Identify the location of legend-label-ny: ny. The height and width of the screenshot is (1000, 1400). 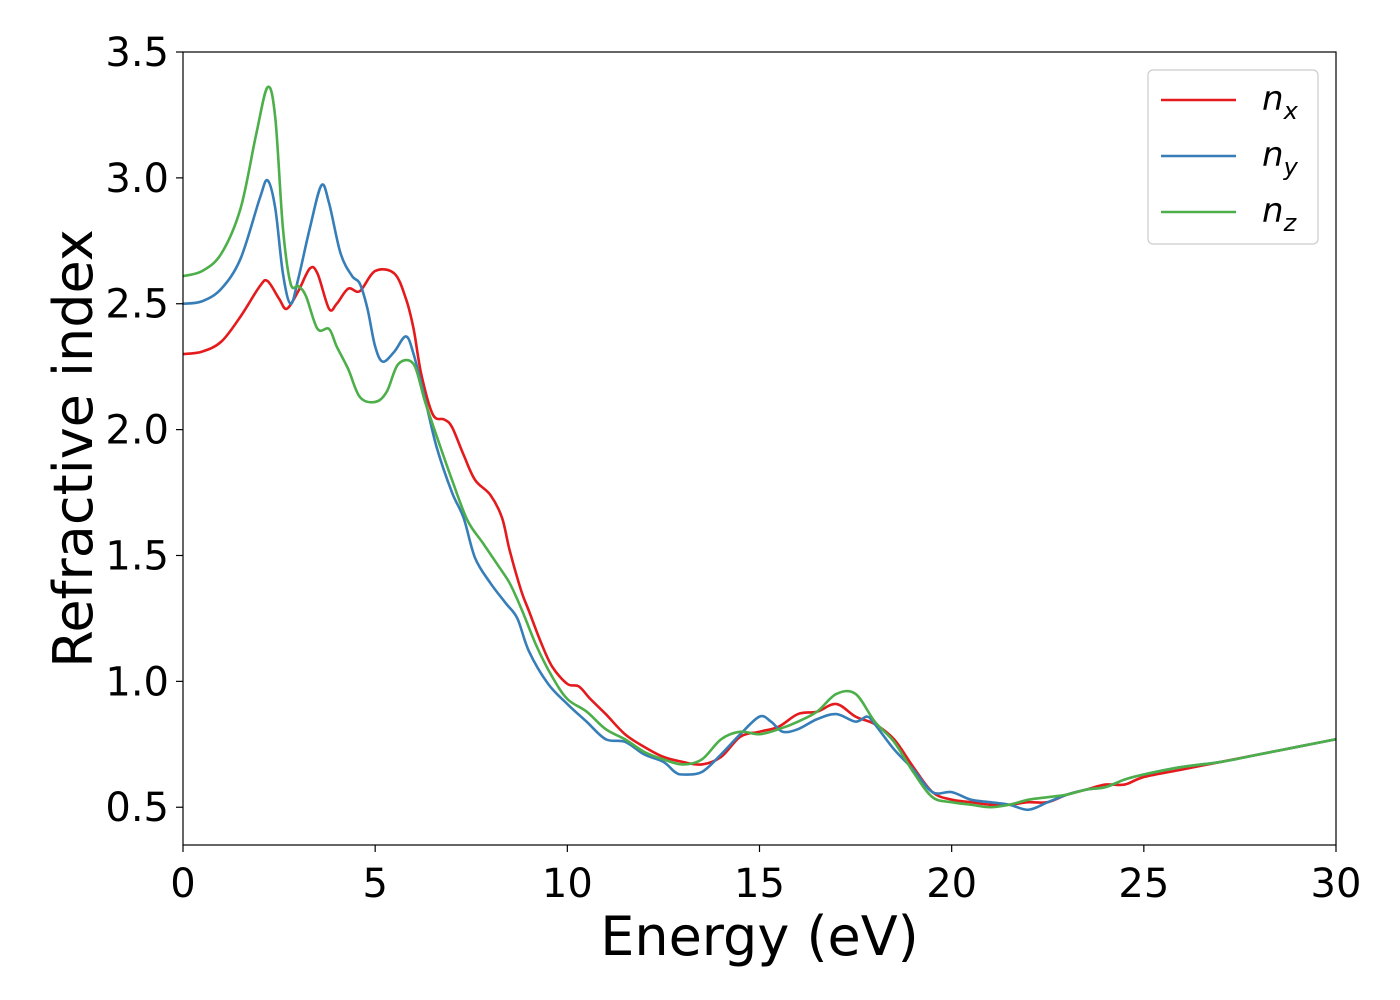
(1280, 158).